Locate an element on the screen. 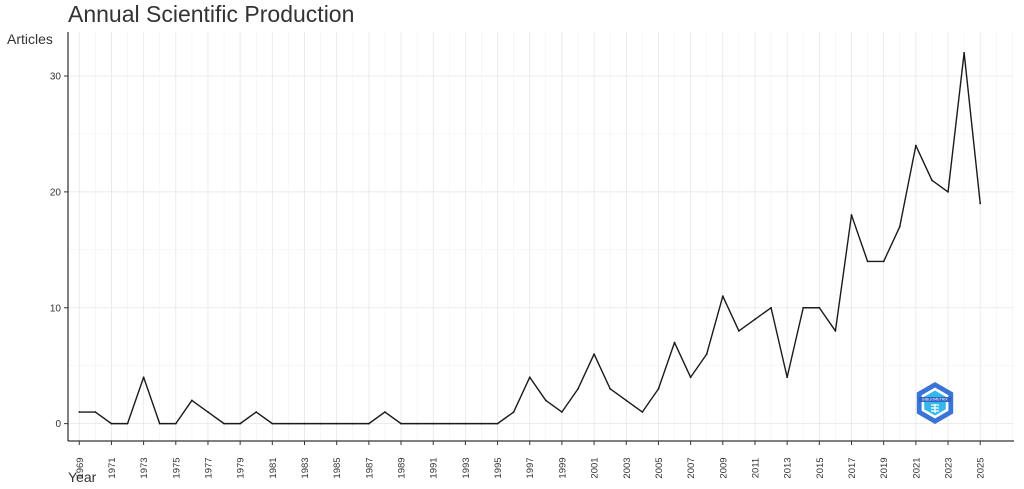  x-tick-label: 2019 is located at coordinates (884, 467).